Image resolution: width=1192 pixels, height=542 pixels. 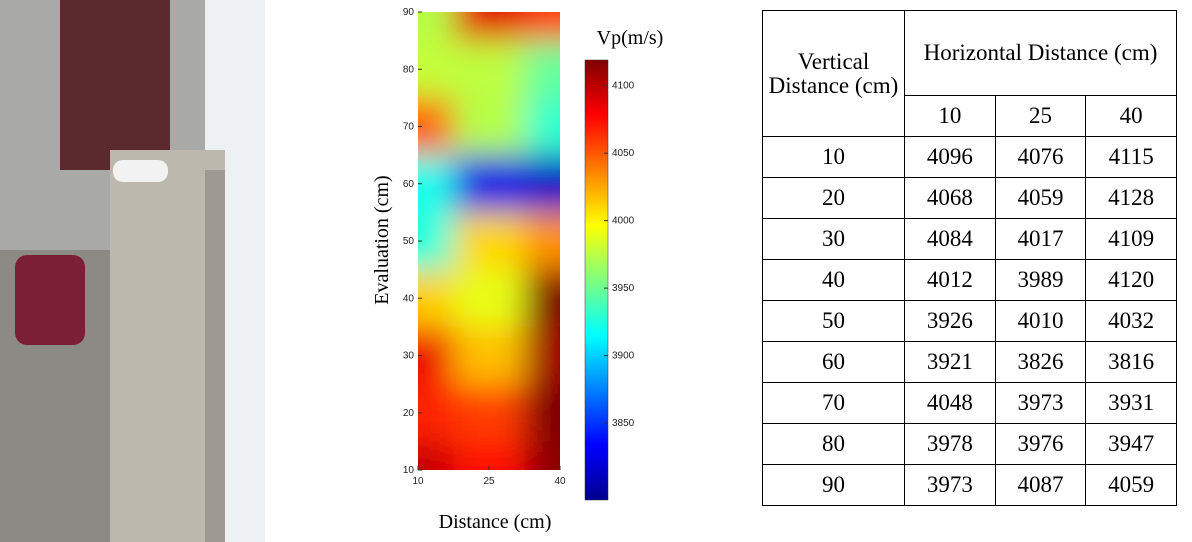 I want to click on colorbar-tick-label: 4050, so click(x=623, y=153).